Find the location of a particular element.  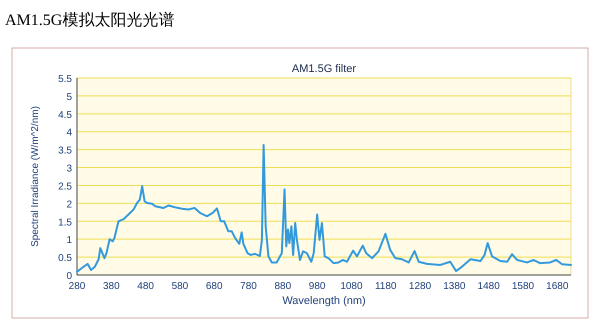

x-tick-label: 880 is located at coordinates (283, 286).